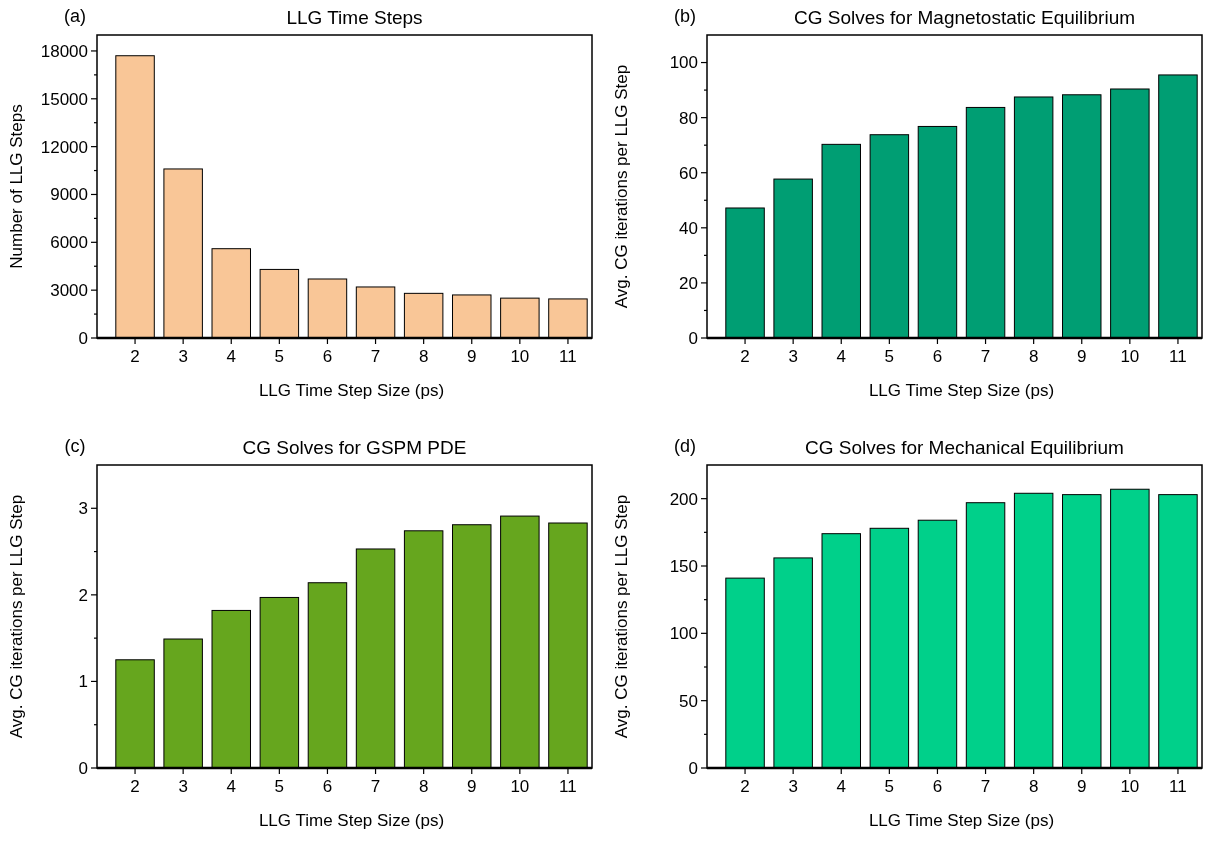 This screenshot has height=841, width=1205. What do you see at coordinates (688, 228) in the screenshot?
I see `y-tick-label: 40` at bounding box center [688, 228].